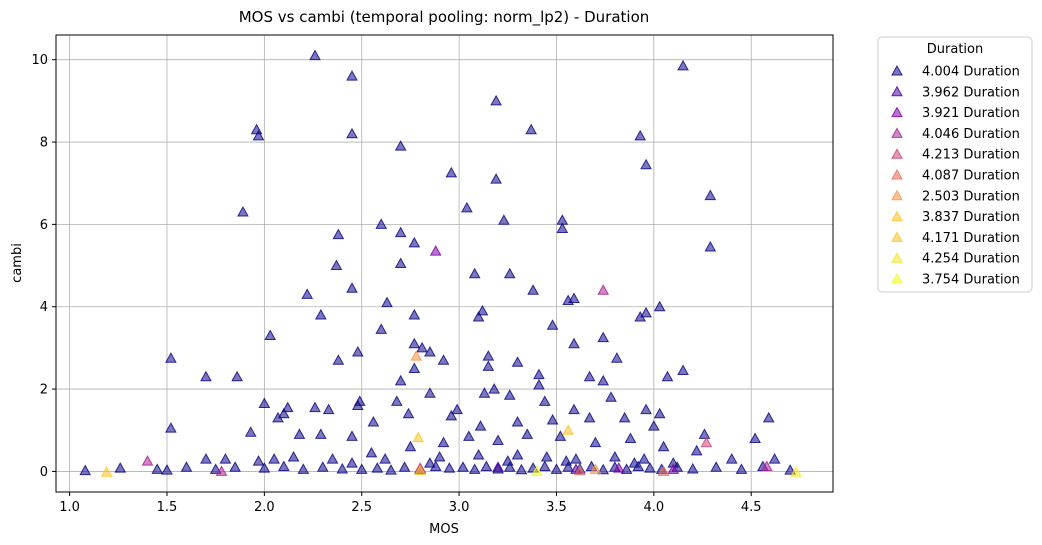  Describe the element at coordinates (971, 238) in the screenshot. I see `legend-label: 4.171 Duration` at that location.